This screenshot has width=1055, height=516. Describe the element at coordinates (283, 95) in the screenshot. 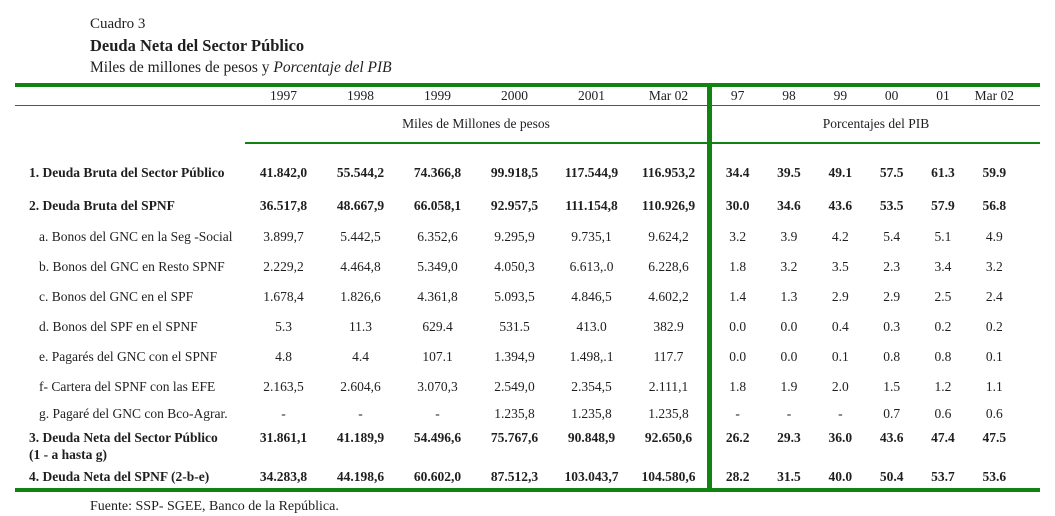

I see `year-column-header: 1997` at that location.